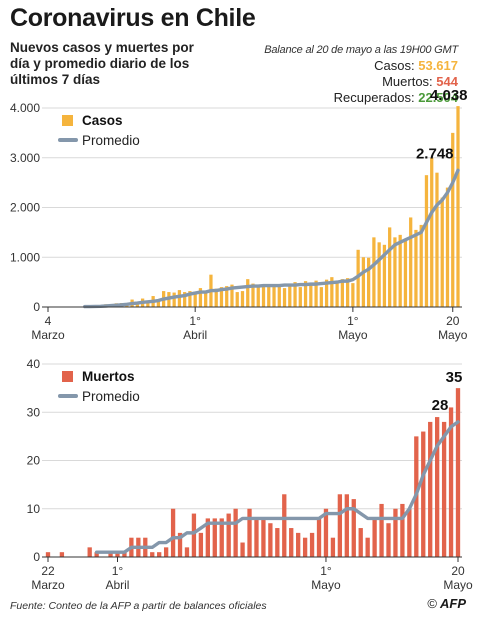 The height and width of the screenshot is (620, 478). Describe the element at coordinates (133, 18) in the screenshot. I see `chart-title: Coronavirus en Chile` at that location.